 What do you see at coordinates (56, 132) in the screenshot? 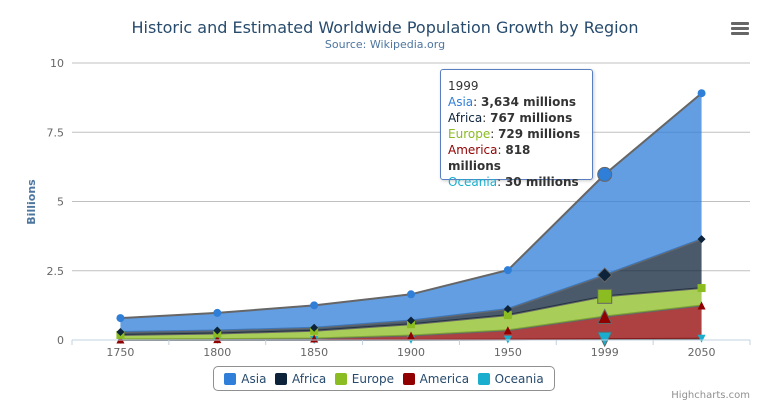
I see `y-tick-label: 7.5` at bounding box center [56, 132].